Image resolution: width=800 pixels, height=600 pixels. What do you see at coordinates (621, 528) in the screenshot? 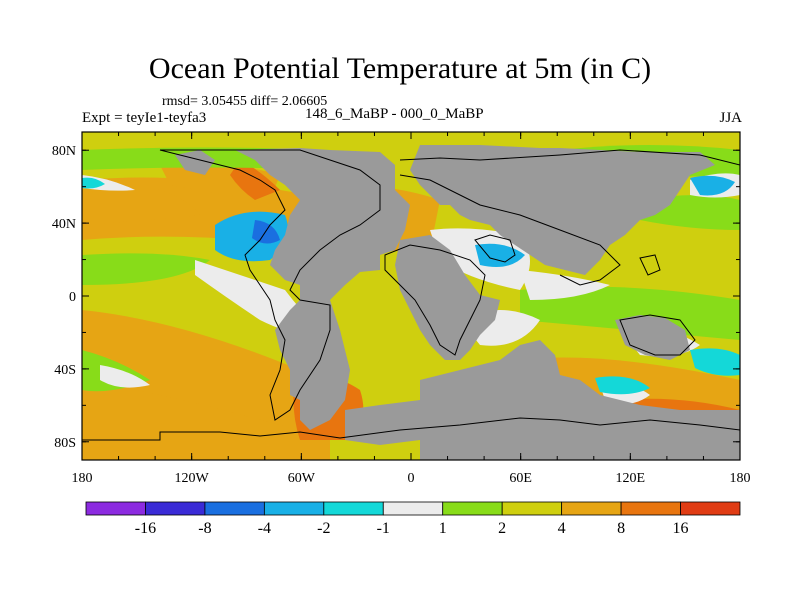
I see `colorbar-label: 8` at bounding box center [621, 528].